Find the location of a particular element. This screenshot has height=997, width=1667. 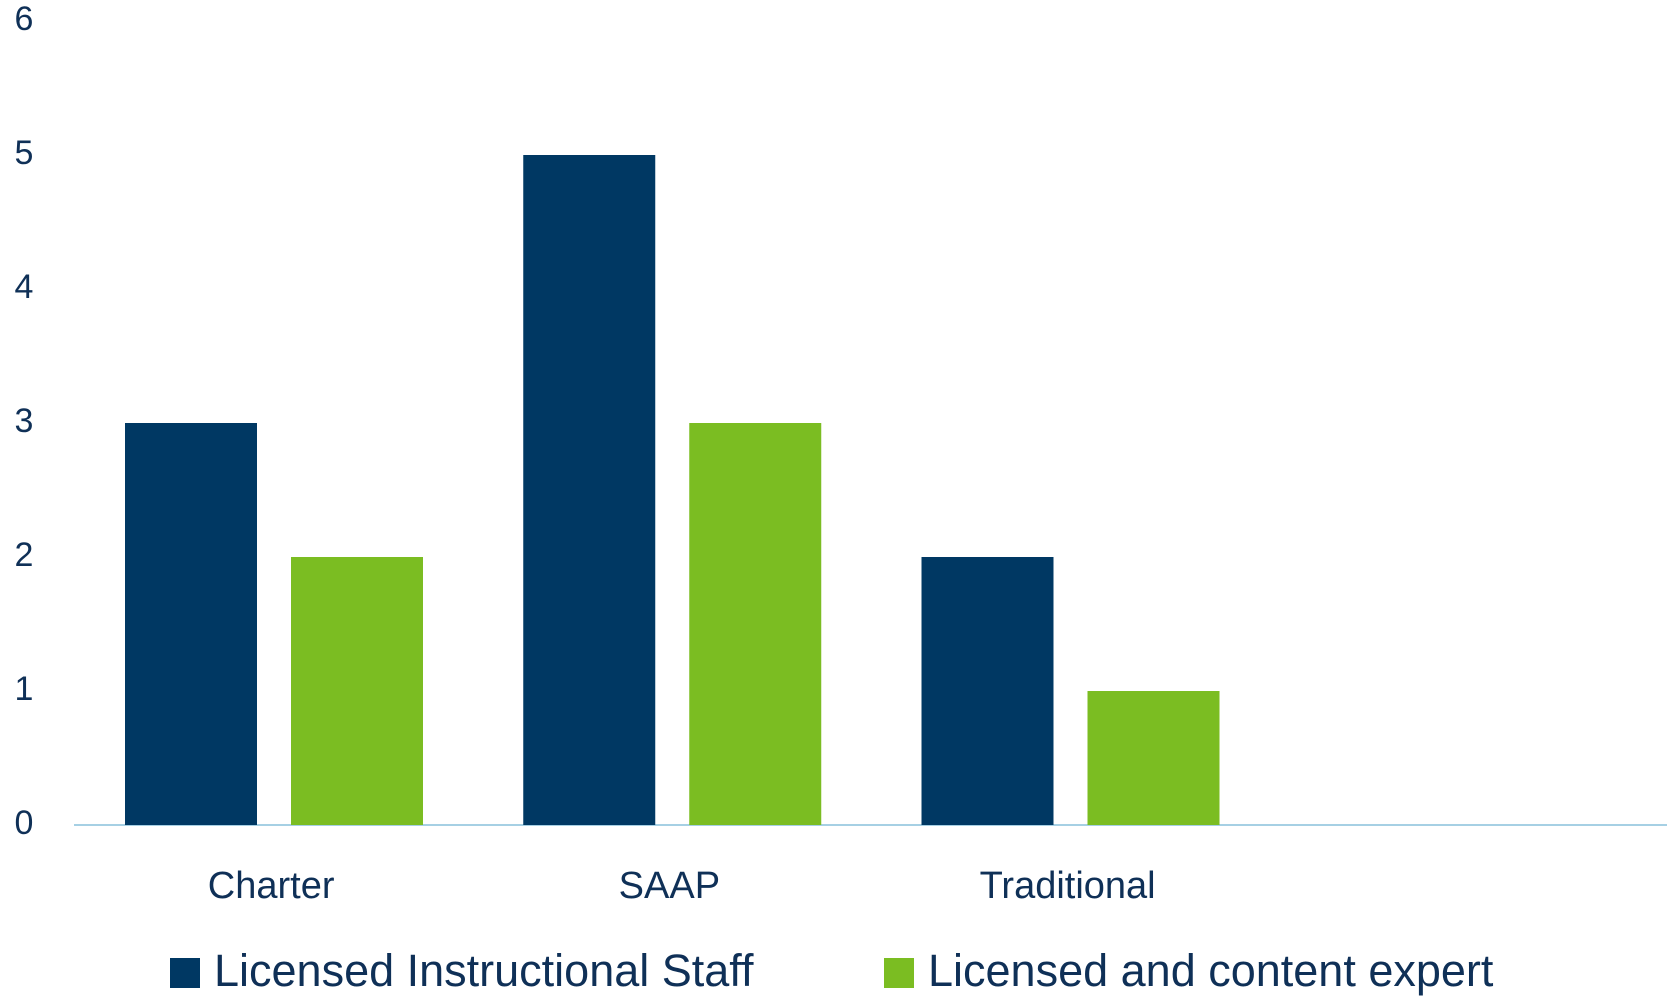

y-tick-label: 2 is located at coordinates (24, 555).